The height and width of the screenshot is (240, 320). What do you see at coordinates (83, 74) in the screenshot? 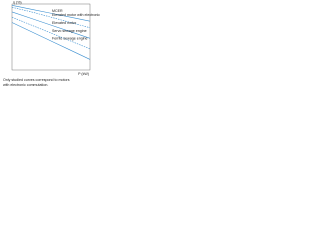
I see `x-axis-label: P (kW)` at bounding box center [83, 74].